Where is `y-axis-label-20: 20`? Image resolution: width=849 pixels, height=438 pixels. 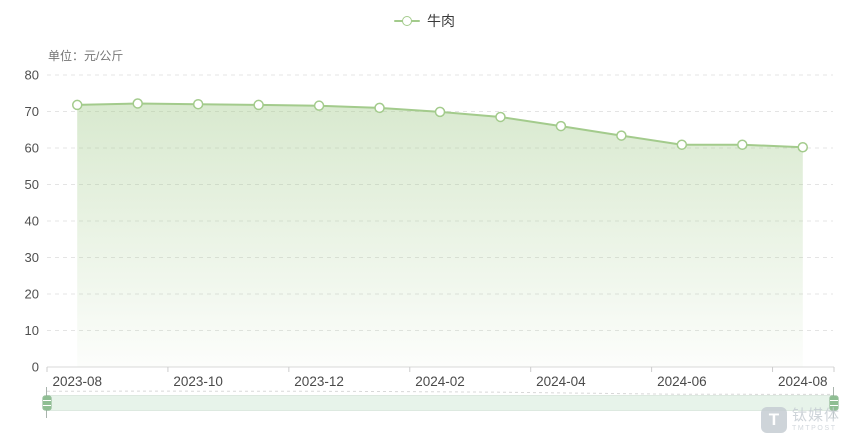
y-axis-label-20: 20 is located at coordinates (32, 294).